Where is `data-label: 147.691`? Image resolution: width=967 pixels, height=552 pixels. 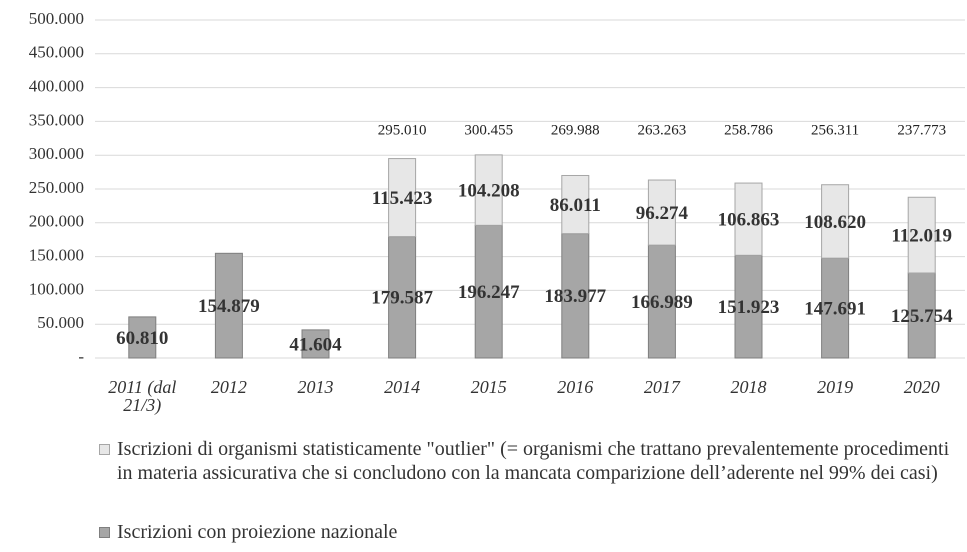
data-label: 147.691 is located at coordinates (835, 308).